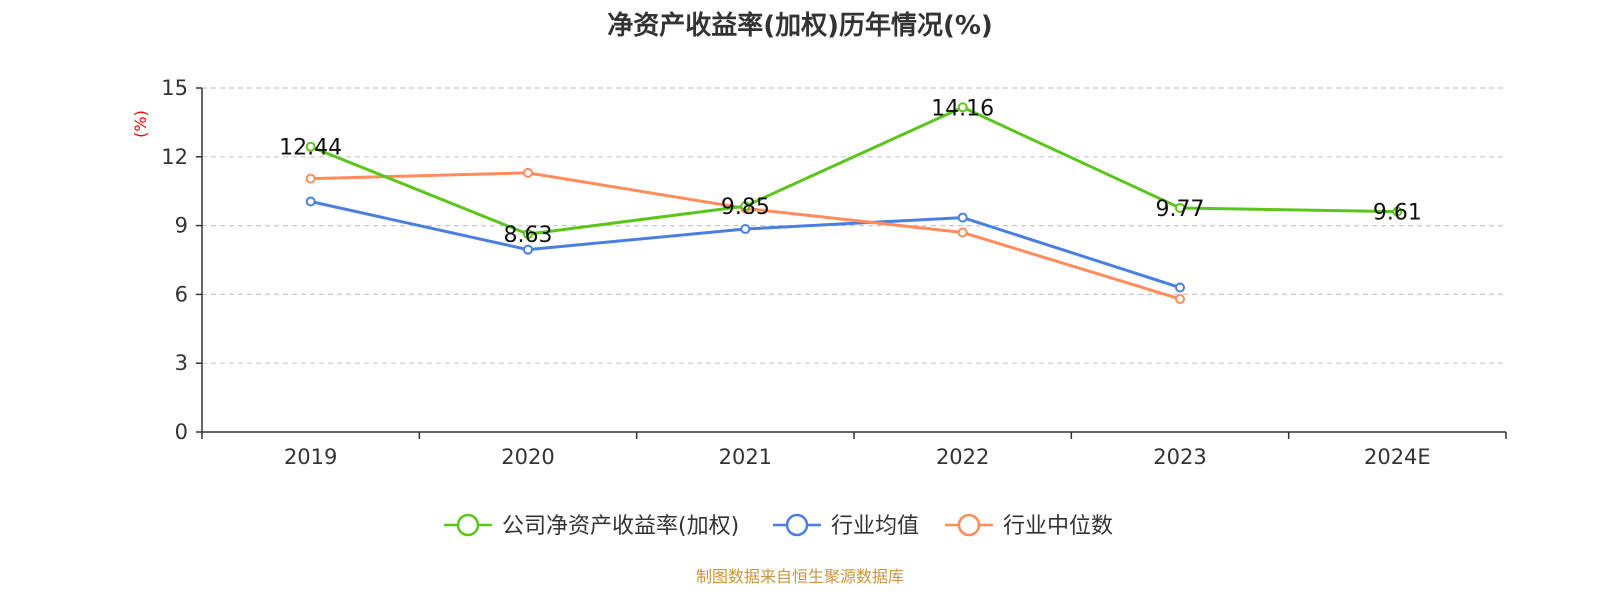  What do you see at coordinates (181, 363) in the screenshot?
I see `y-tick-label: 3` at bounding box center [181, 363].